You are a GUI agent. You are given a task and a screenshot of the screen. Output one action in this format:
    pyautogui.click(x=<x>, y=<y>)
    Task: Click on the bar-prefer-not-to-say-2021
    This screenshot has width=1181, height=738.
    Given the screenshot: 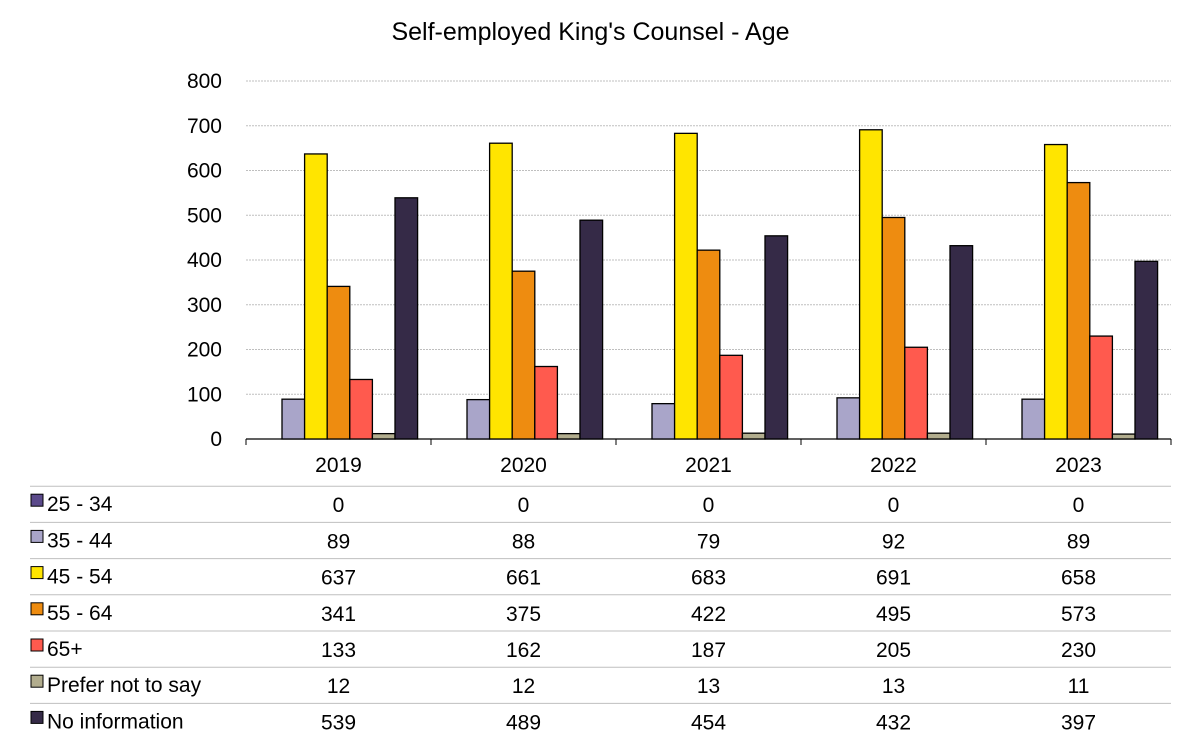 What is the action you would take?
    pyautogui.click(x=753, y=436)
    